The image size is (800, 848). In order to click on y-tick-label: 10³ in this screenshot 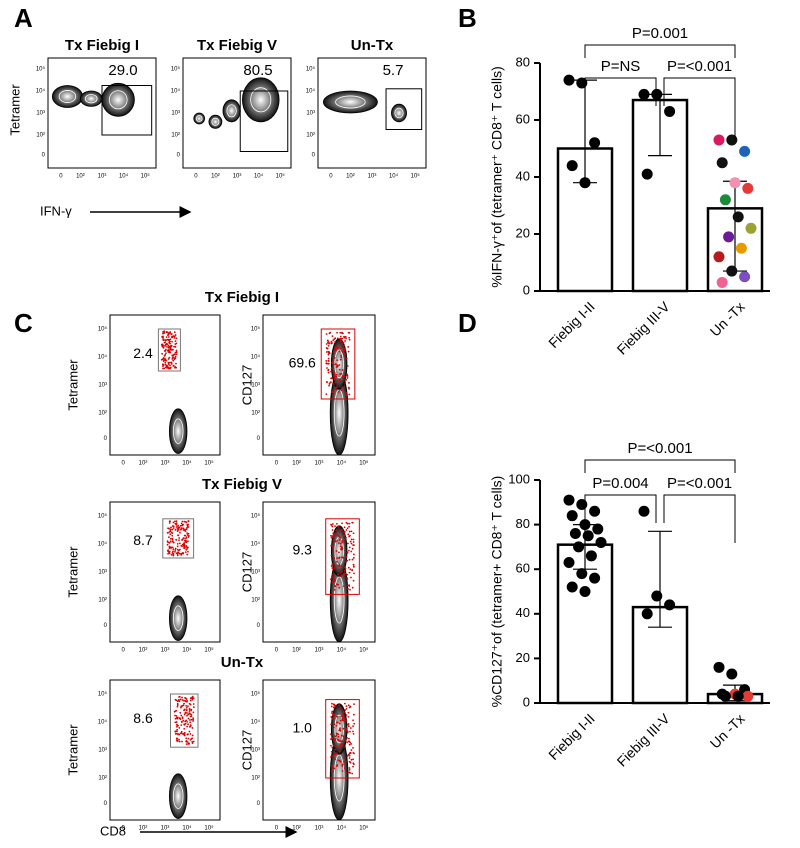, I will do `click(102, 751)`.